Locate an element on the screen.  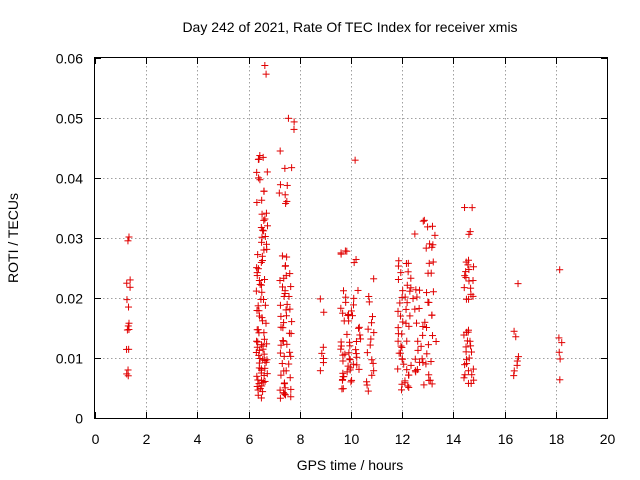
x-tick-label: 16 is located at coordinates (506, 439).